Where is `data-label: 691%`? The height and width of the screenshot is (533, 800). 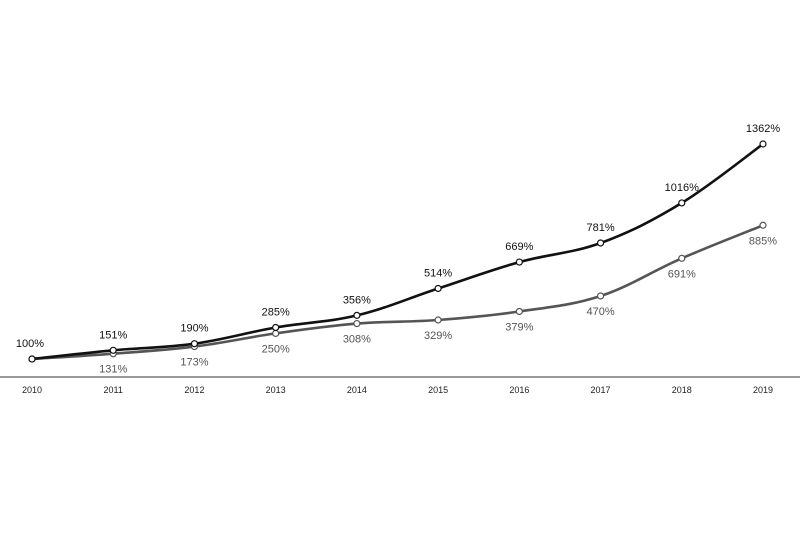 data-label: 691% is located at coordinates (682, 274).